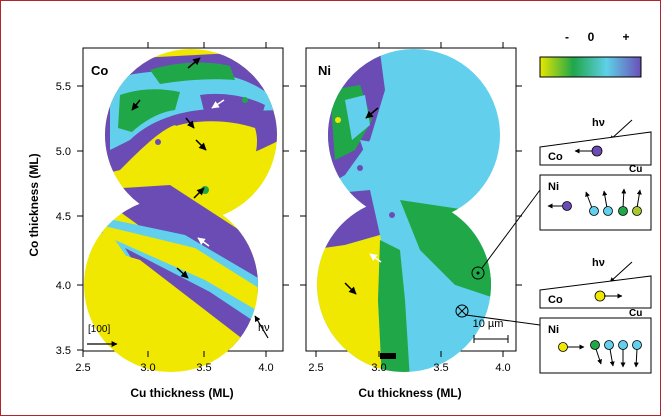 Image resolution: width=661 pixels, height=416 pixels. What do you see at coordinates (597, 151) in the screenshot?
I see `schematic-1-co-dot` at bounding box center [597, 151].